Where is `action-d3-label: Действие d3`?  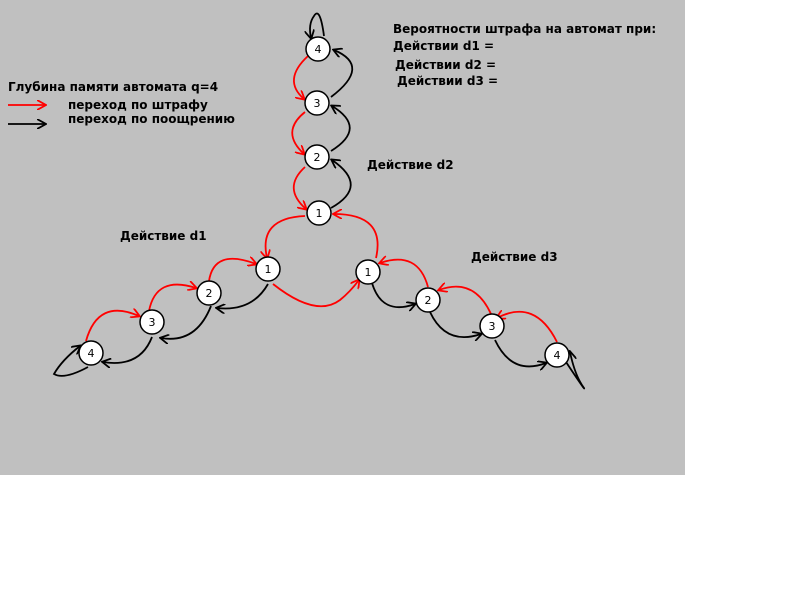
action-d3-label: Действие d3 is located at coordinates (514, 257).